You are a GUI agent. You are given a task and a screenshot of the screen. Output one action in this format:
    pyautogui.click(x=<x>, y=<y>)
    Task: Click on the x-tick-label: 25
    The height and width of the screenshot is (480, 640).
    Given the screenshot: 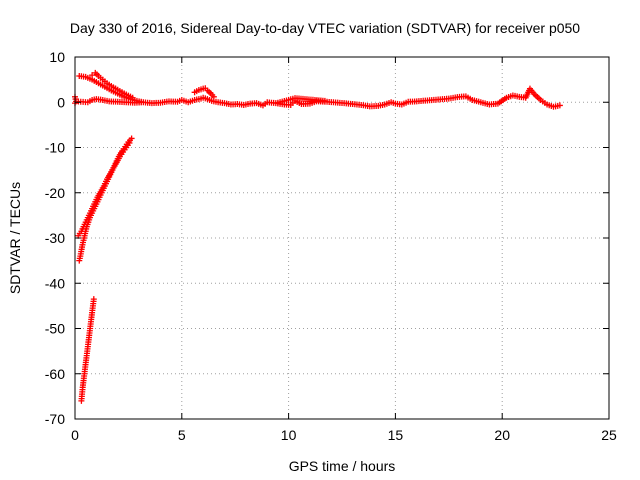 What is the action you would take?
    pyautogui.click(x=609, y=435)
    